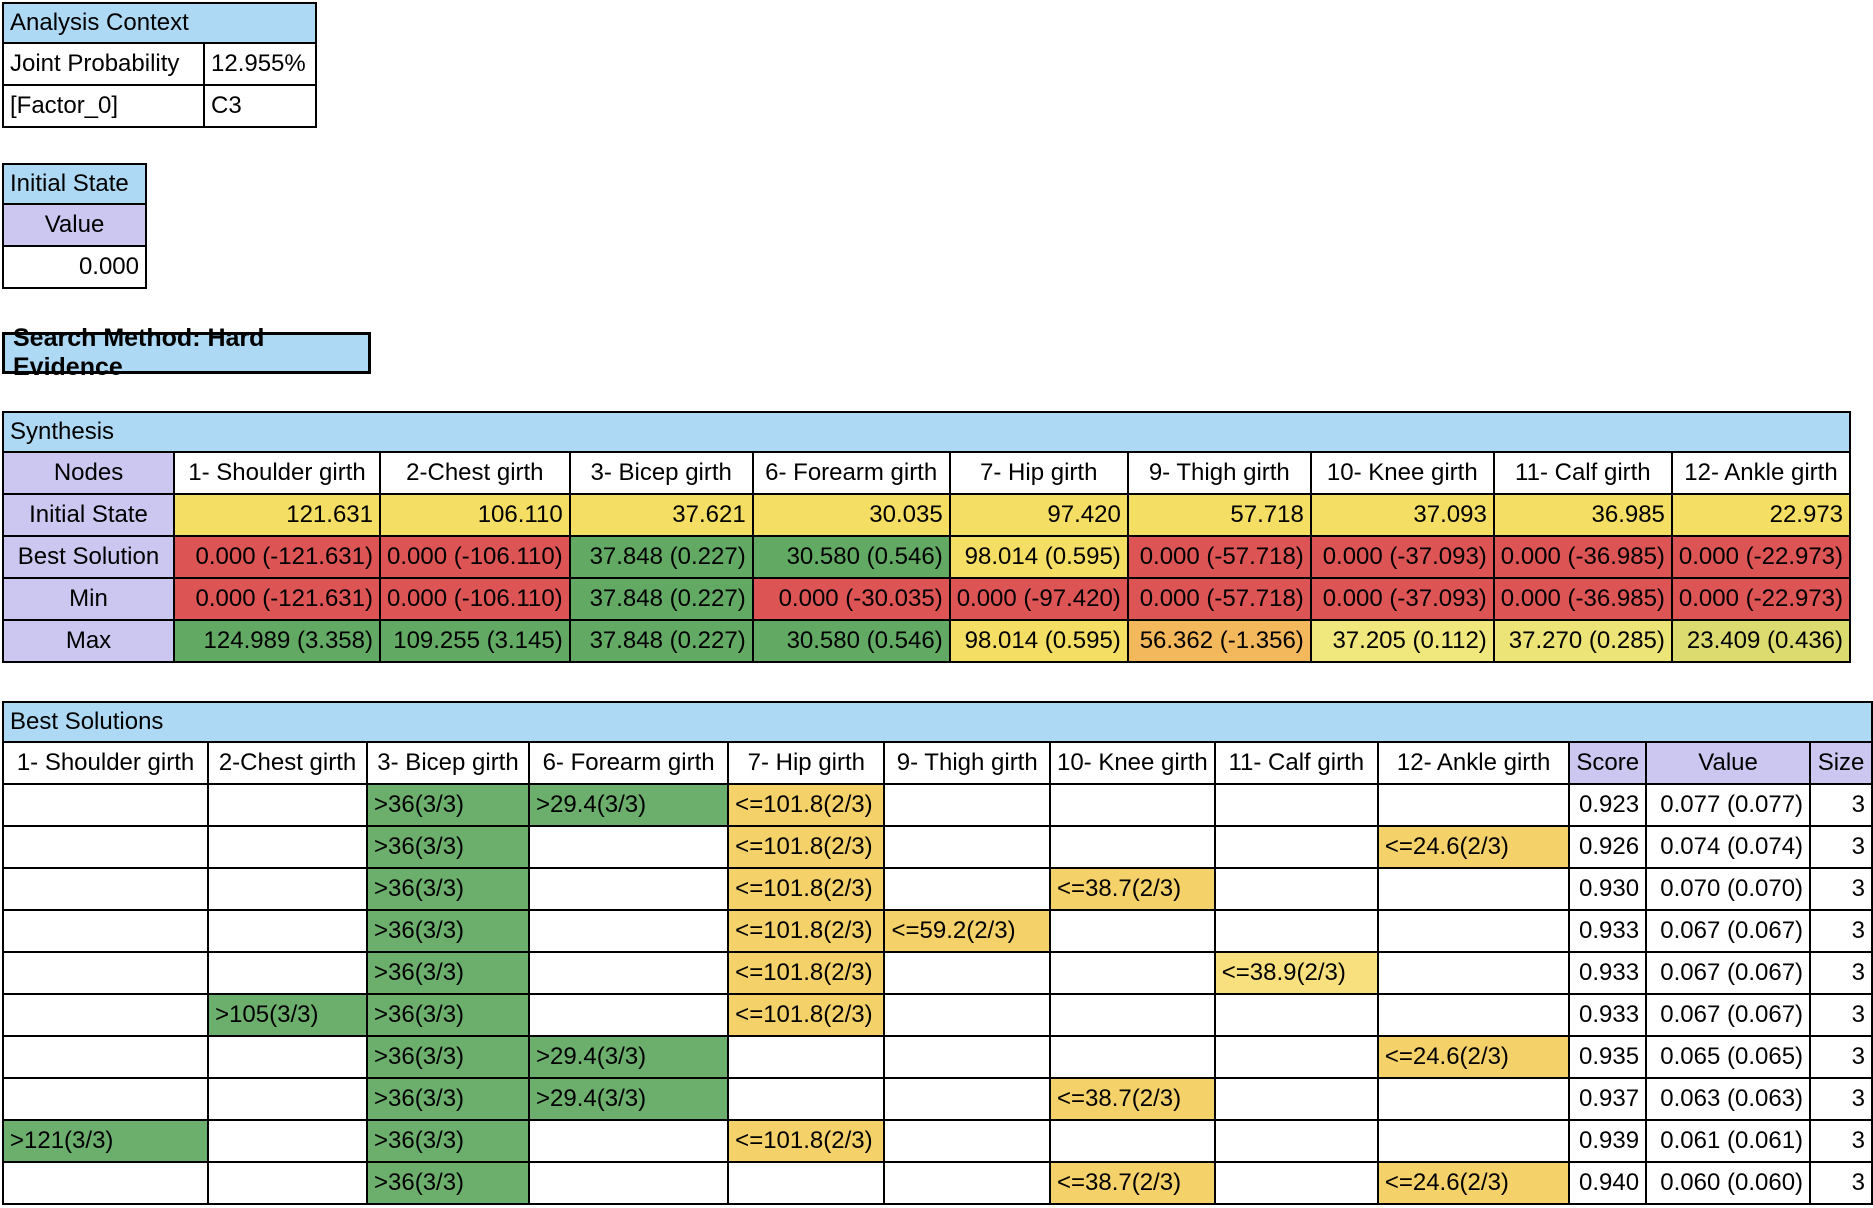  What do you see at coordinates (1728, 847) in the screenshot?
I see `solution-value-cell: 0.074 (0.074)` at bounding box center [1728, 847].